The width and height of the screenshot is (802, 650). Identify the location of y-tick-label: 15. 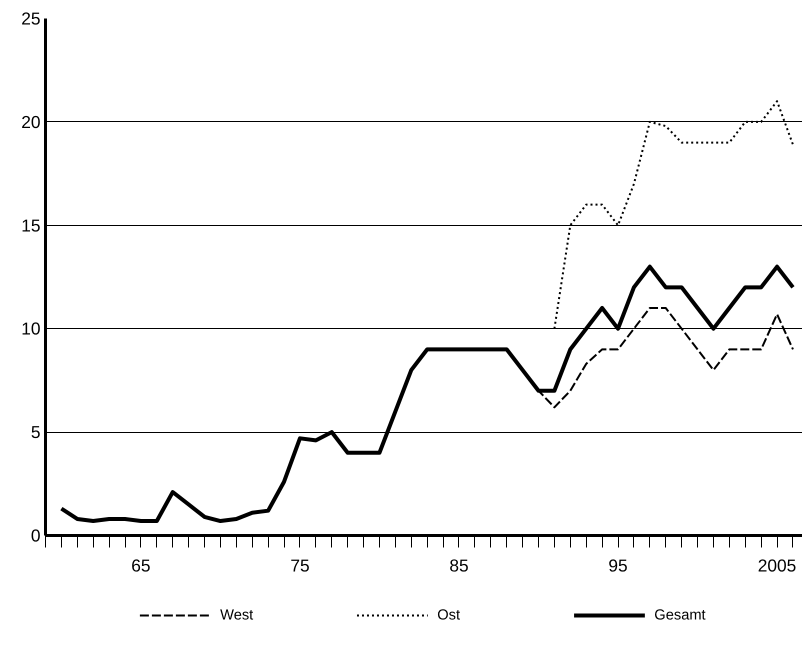
(31, 225).